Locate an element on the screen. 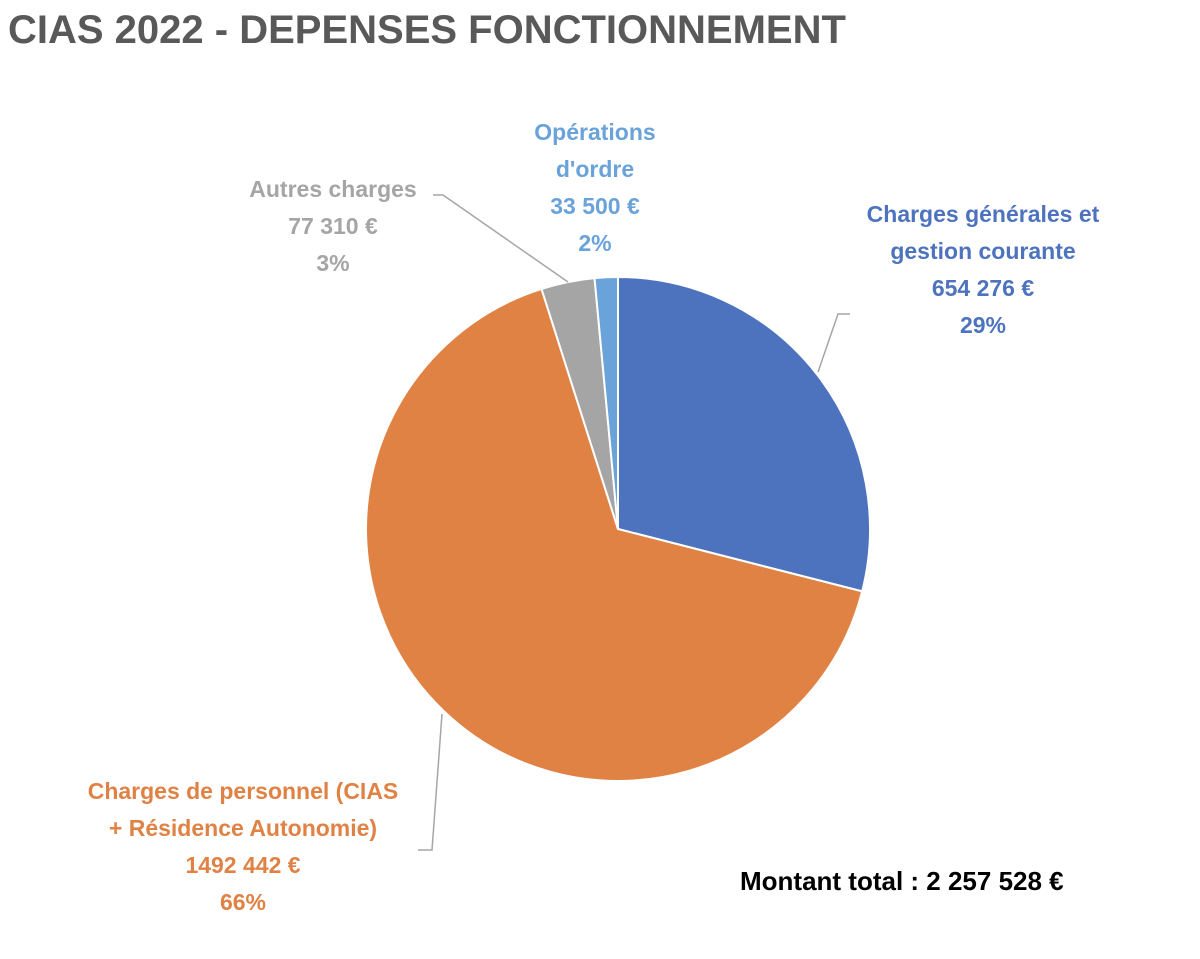 This screenshot has width=1200, height=959. label-charges-personnel-percent: 66% is located at coordinates (243, 902).